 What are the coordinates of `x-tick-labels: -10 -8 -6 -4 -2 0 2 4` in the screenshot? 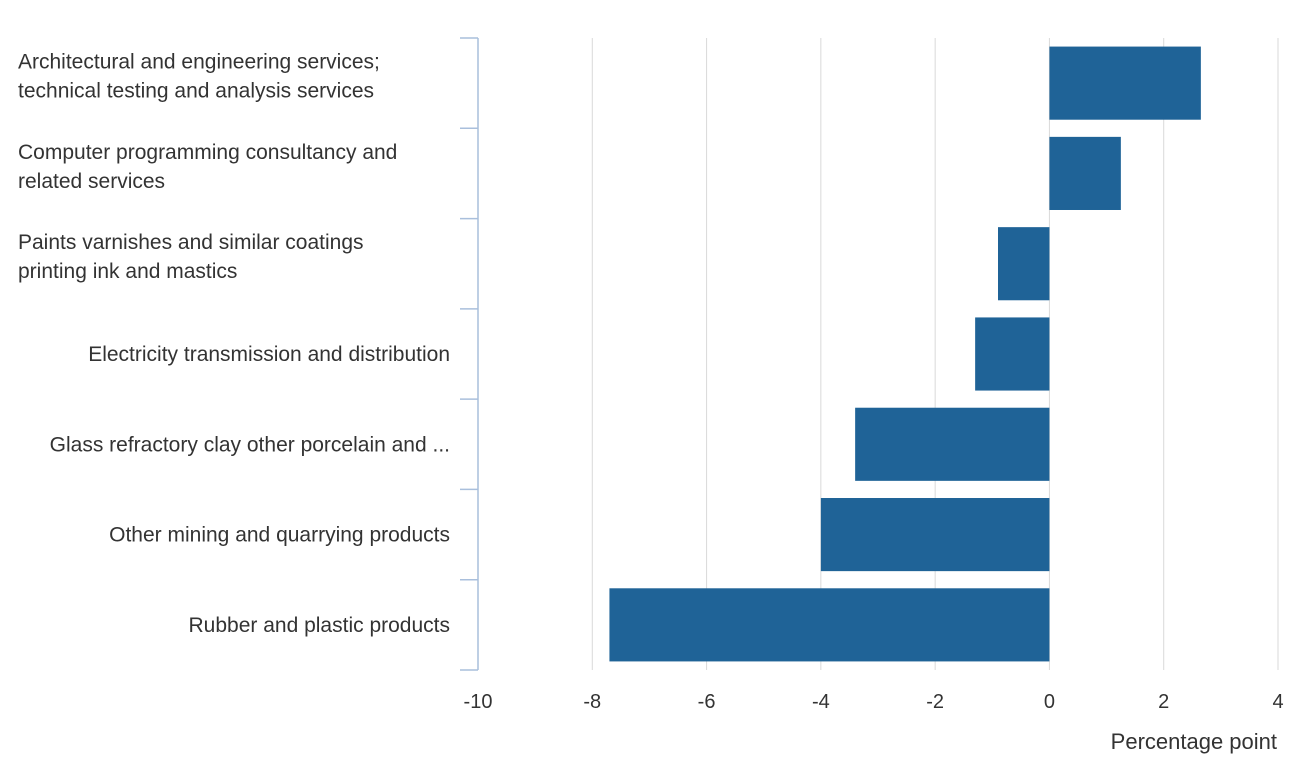 It's located at (874, 702).